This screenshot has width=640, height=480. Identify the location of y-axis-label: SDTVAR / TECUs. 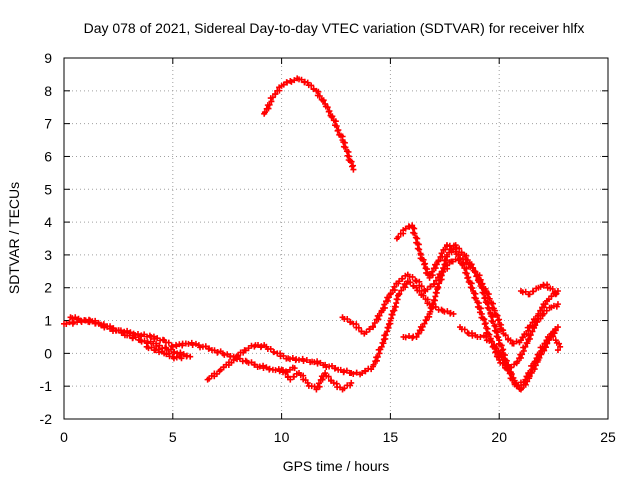
(14, 238).